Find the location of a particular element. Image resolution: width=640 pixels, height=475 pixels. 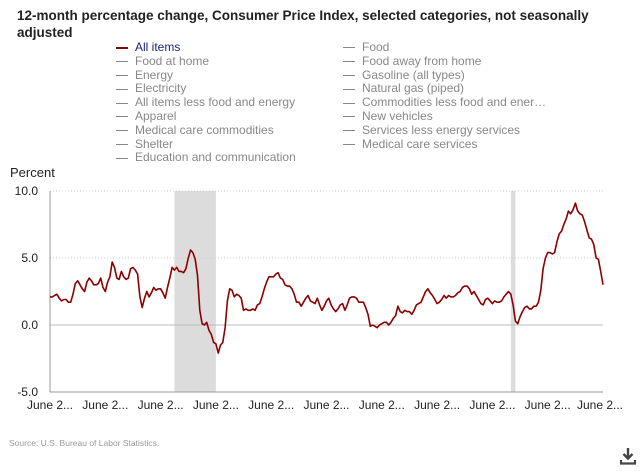

legend-item: Medical care commodities is located at coordinates (195, 130).